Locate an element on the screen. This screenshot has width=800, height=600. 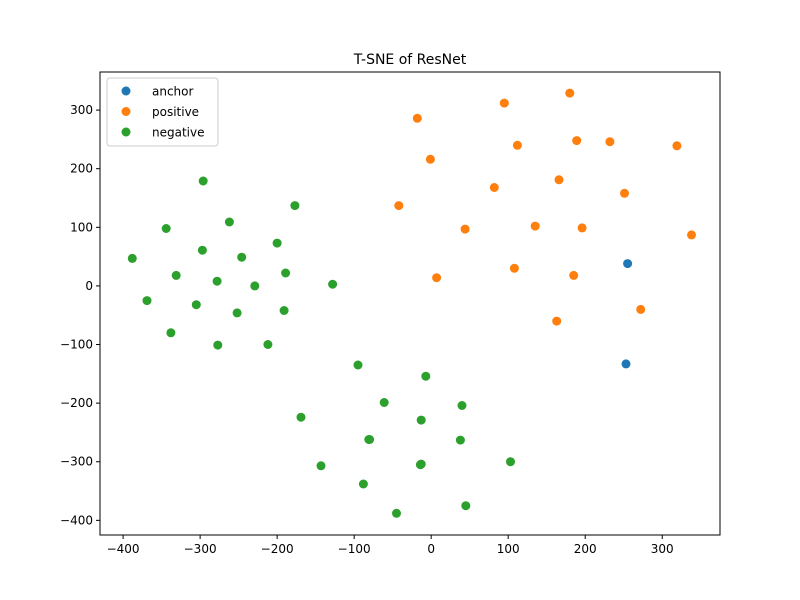
x-tick-label: 200 is located at coordinates (585, 549).